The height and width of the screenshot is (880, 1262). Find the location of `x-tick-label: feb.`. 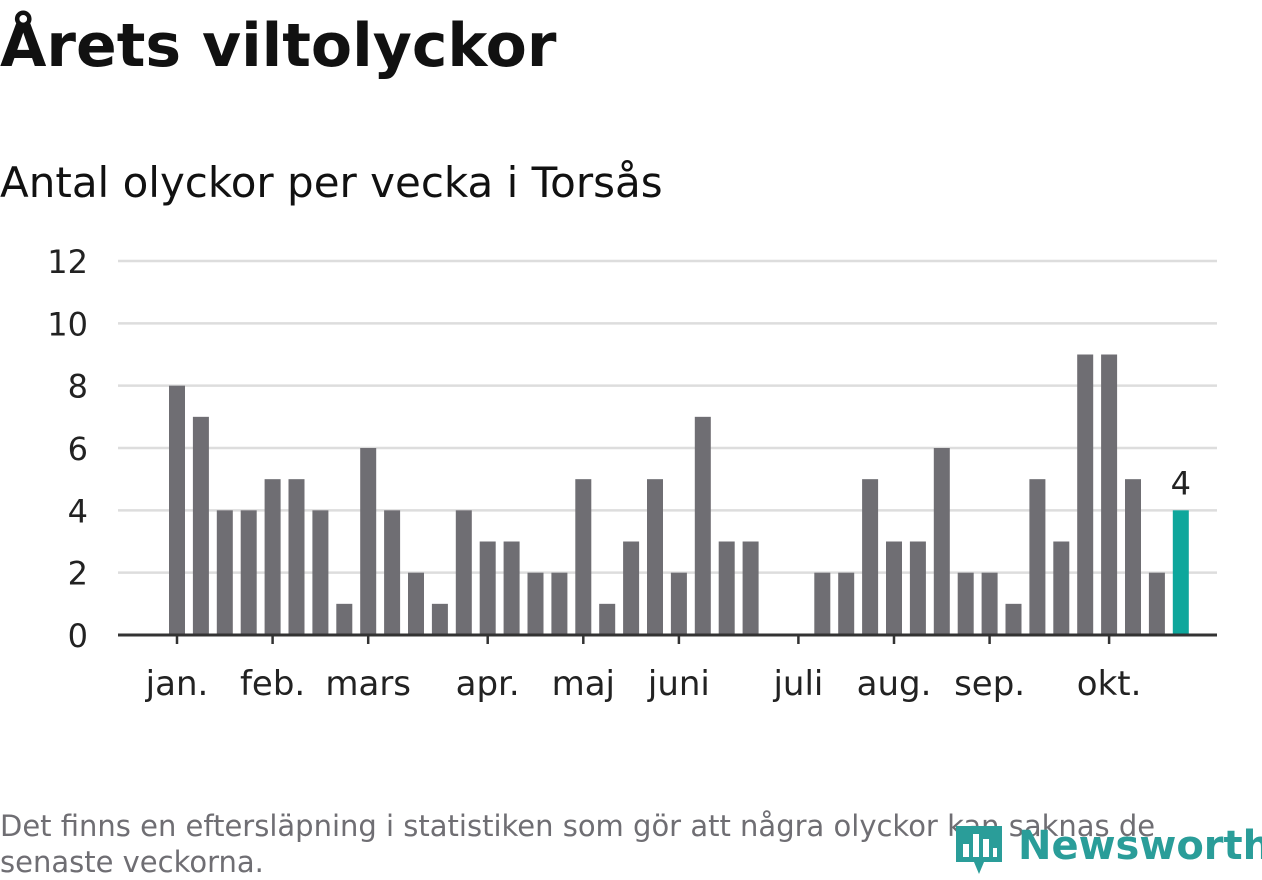

x-tick-label: feb. is located at coordinates (272, 684).